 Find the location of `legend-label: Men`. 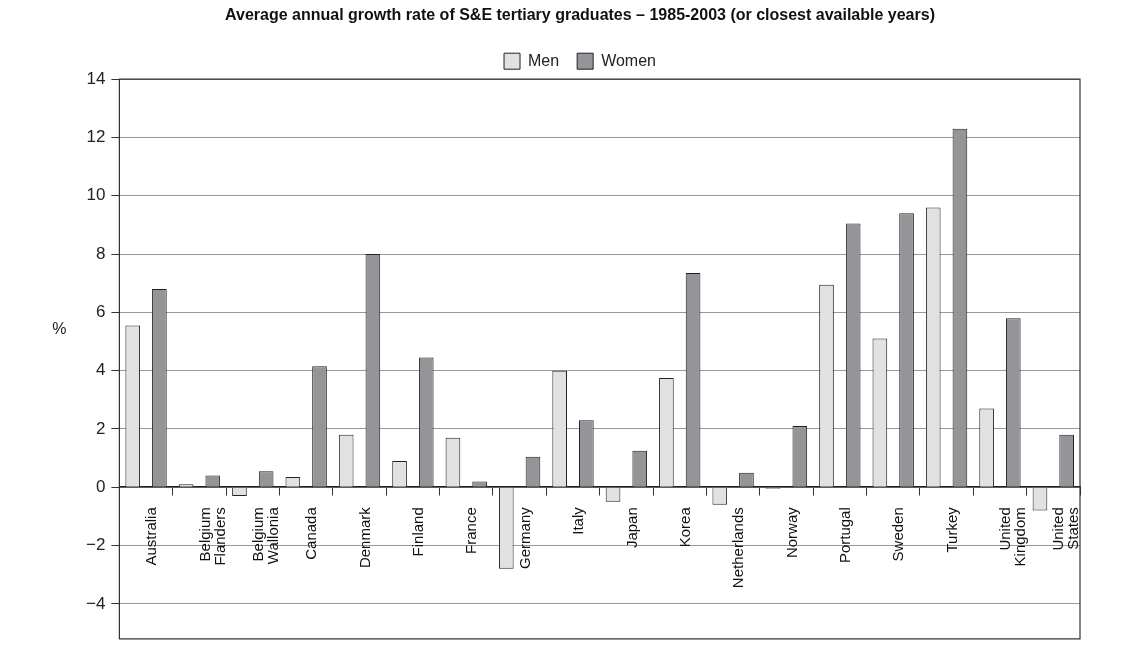

legend-label: Men is located at coordinates (544, 60).